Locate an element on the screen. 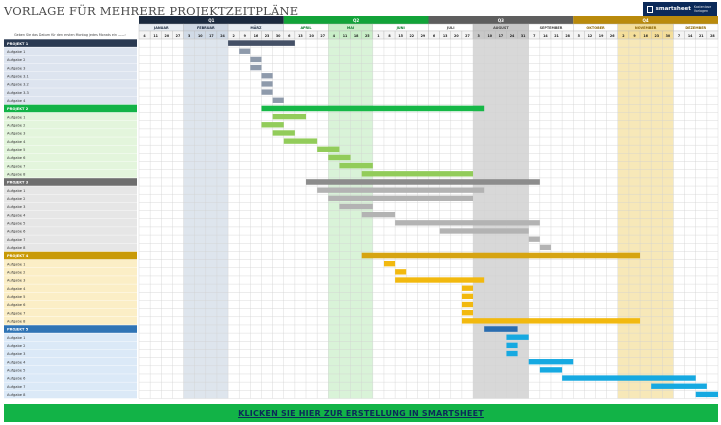  week-day-label: 23 is located at coordinates (656, 36).